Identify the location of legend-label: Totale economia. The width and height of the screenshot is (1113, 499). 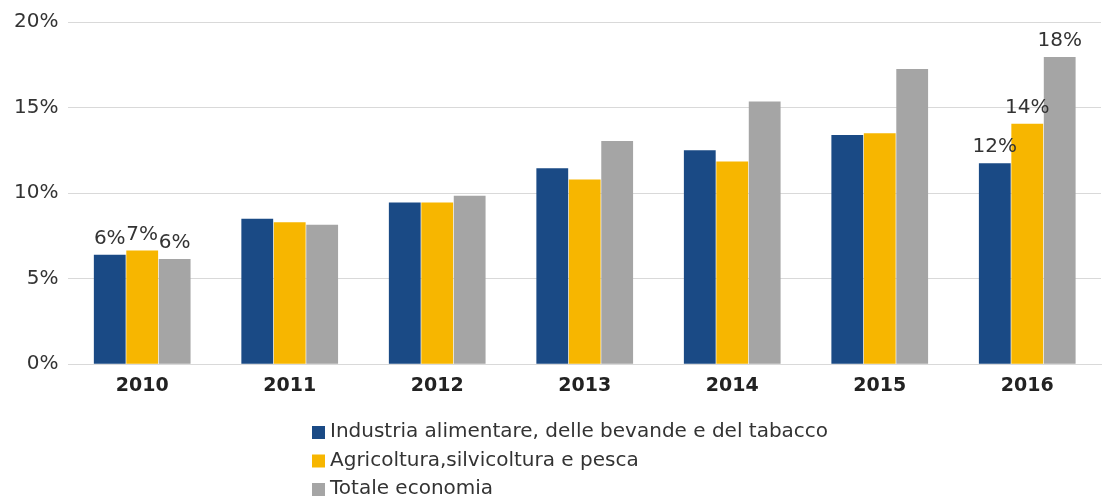
(411, 487).